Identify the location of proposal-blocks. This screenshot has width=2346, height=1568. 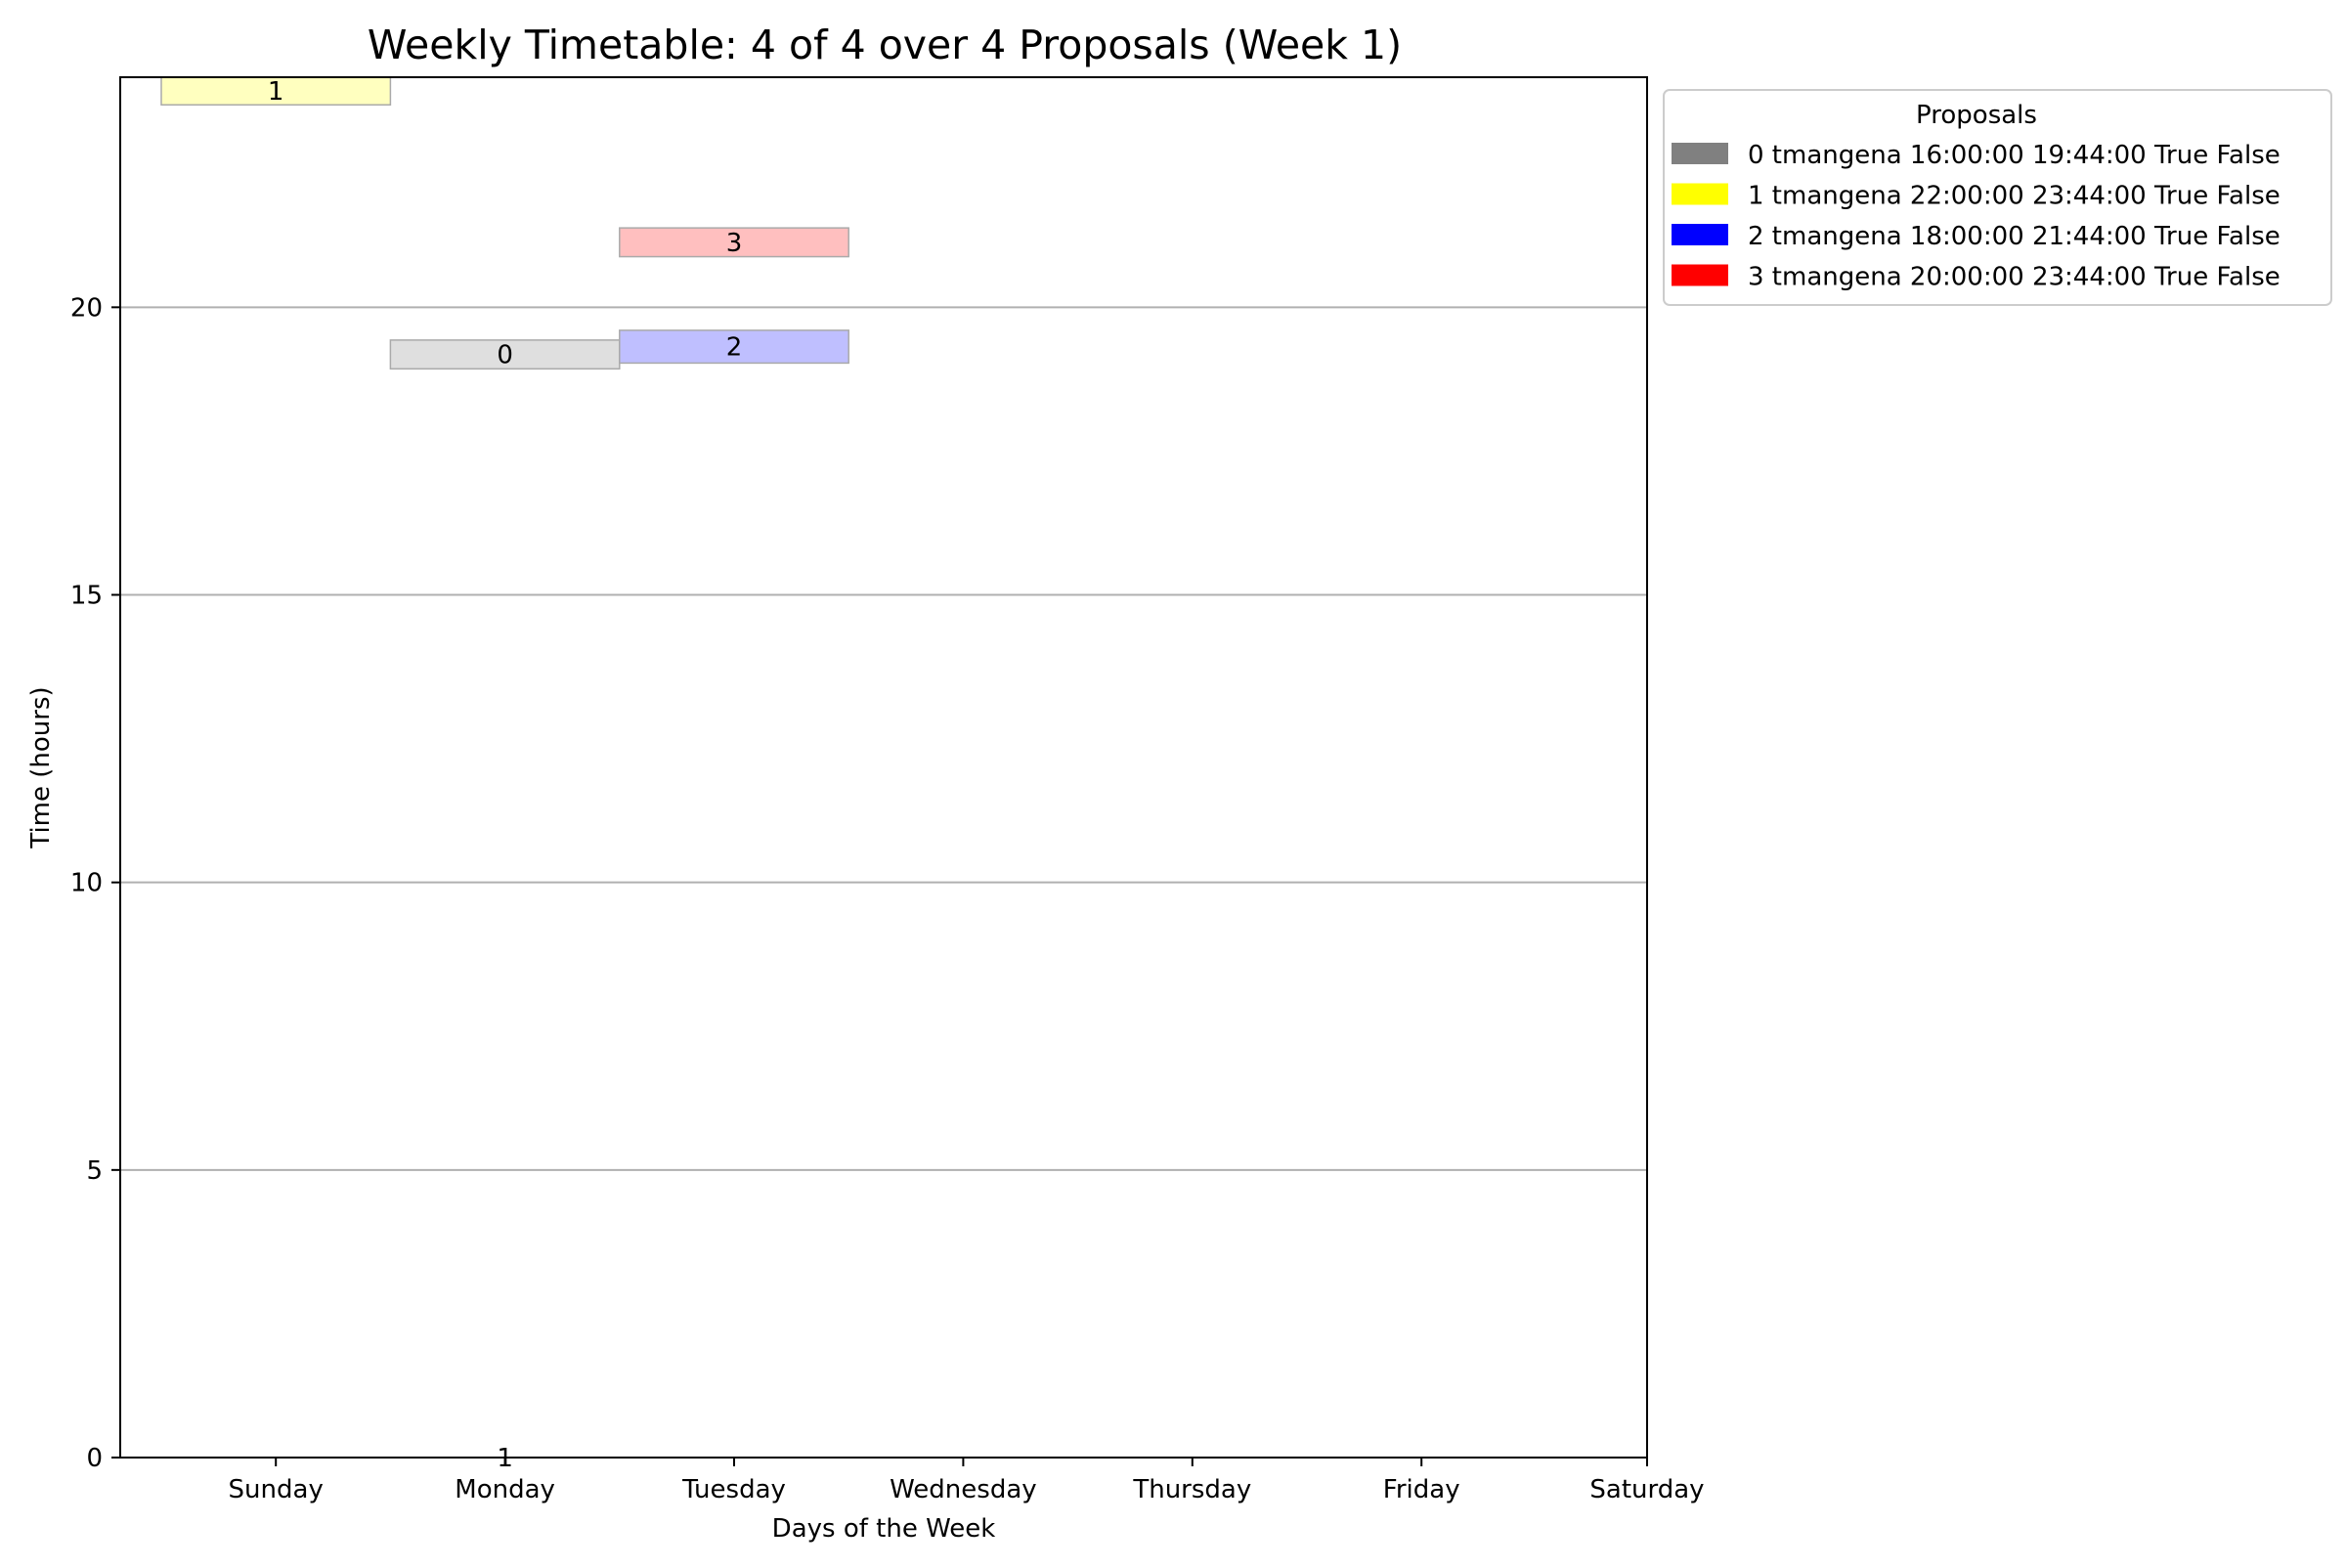
(505, 223).